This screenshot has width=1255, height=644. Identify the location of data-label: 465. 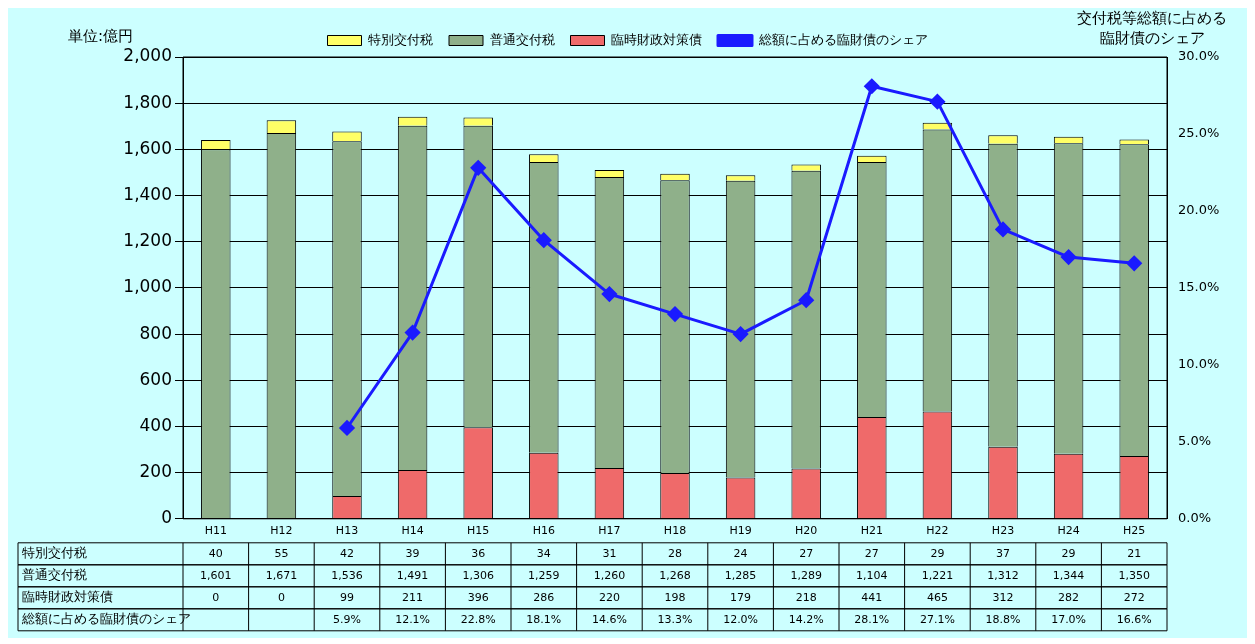
(937, 597).